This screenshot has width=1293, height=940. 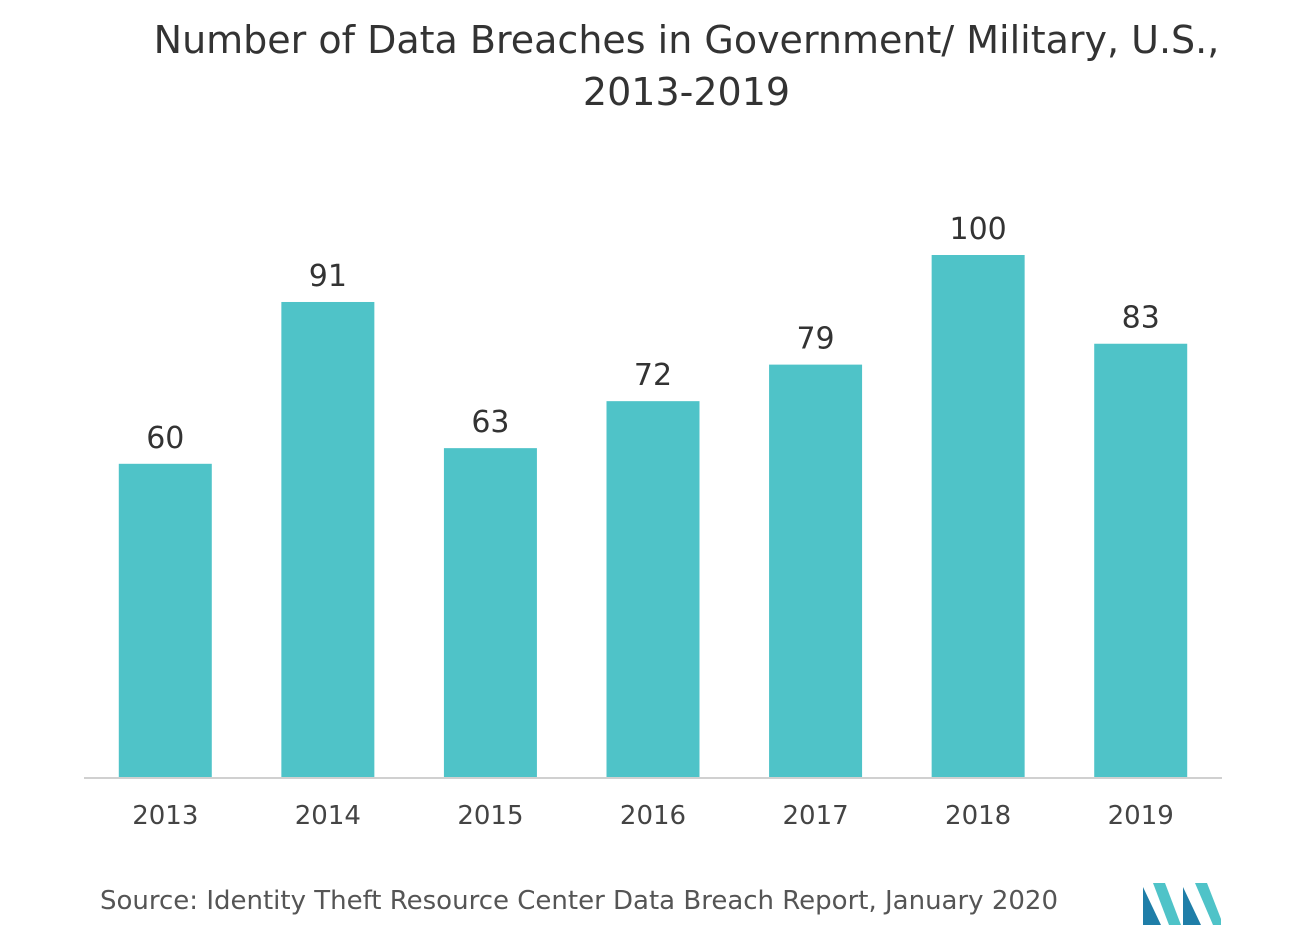 I want to click on bar-2014, so click(x=328, y=539).